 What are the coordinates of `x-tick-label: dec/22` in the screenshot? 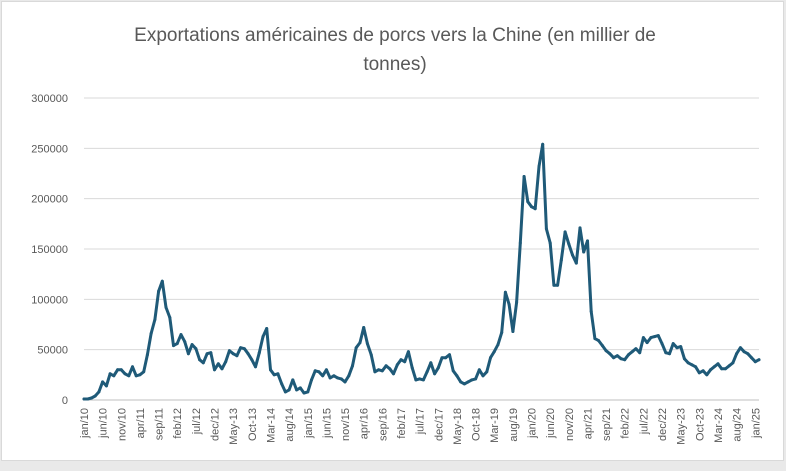 It's located at (663, 424).